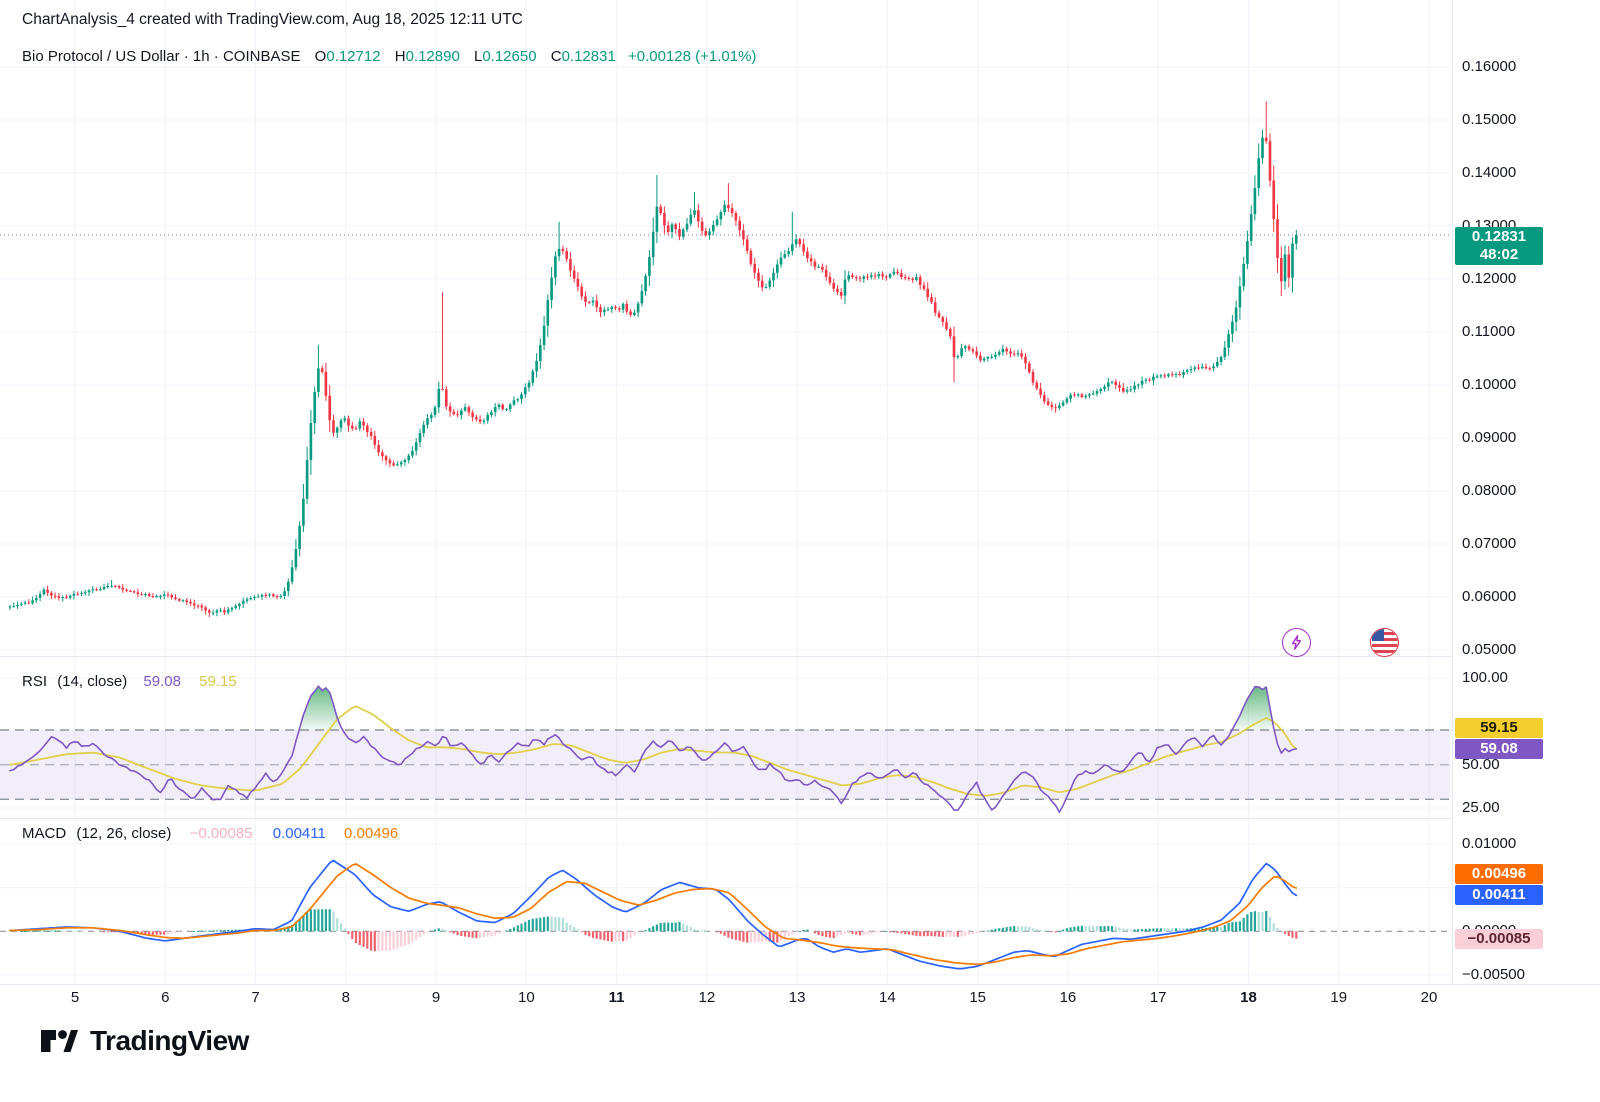 Image resolution: width=1600 pixels, height=1102 pixels. Describe the element at coordinates (1499, 254) in the screenshot. I see `bar-countdown: 48:02` at that location.